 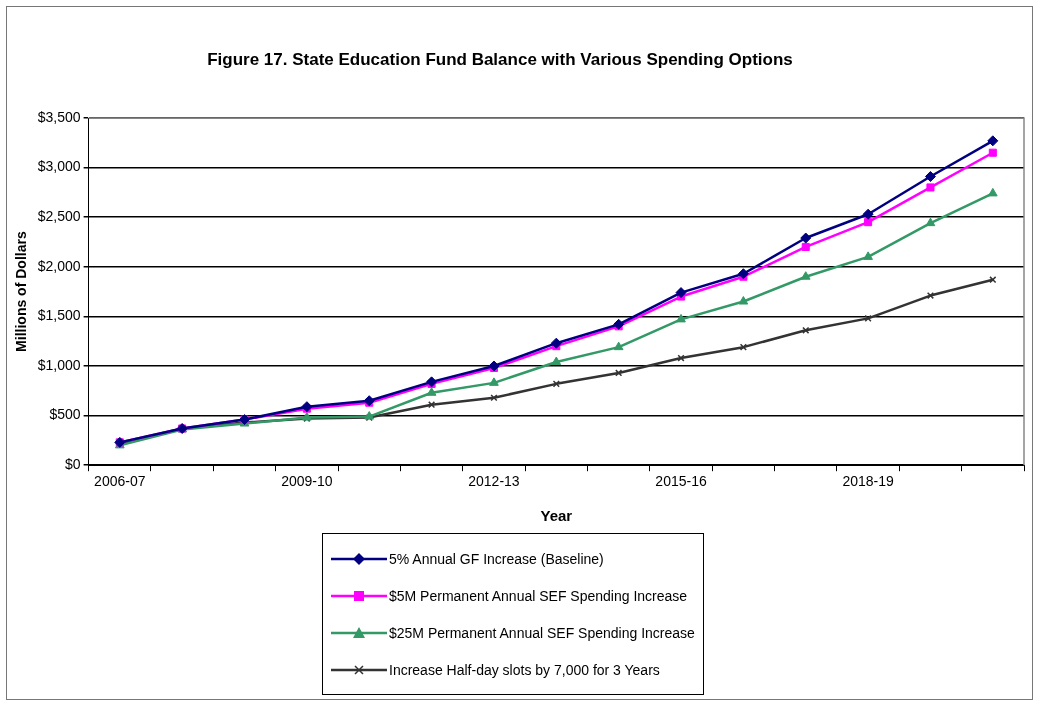 What do you see at coordinates (59, 166) in the screenshot?
I see `y-tick-label: $3,000` at bounding box center [59, 166].